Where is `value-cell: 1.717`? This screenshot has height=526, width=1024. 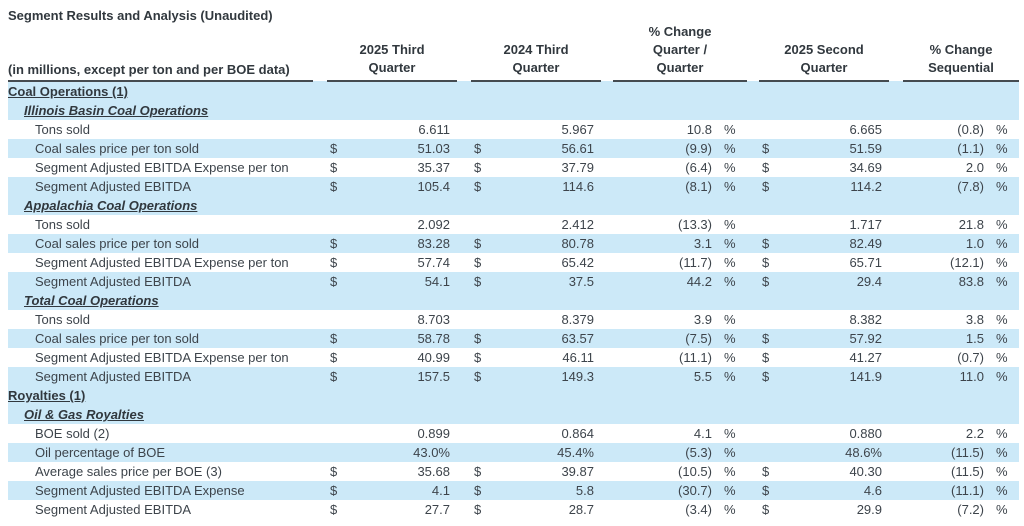
value-cell: 1.717 is located at coordinates (865, 224).